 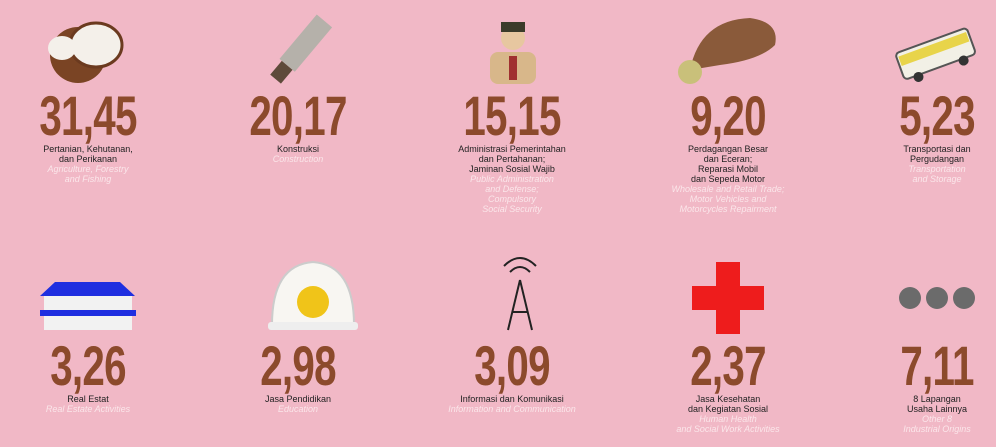 I want to click on label: Pergudangan, so click(x=937, y=159).